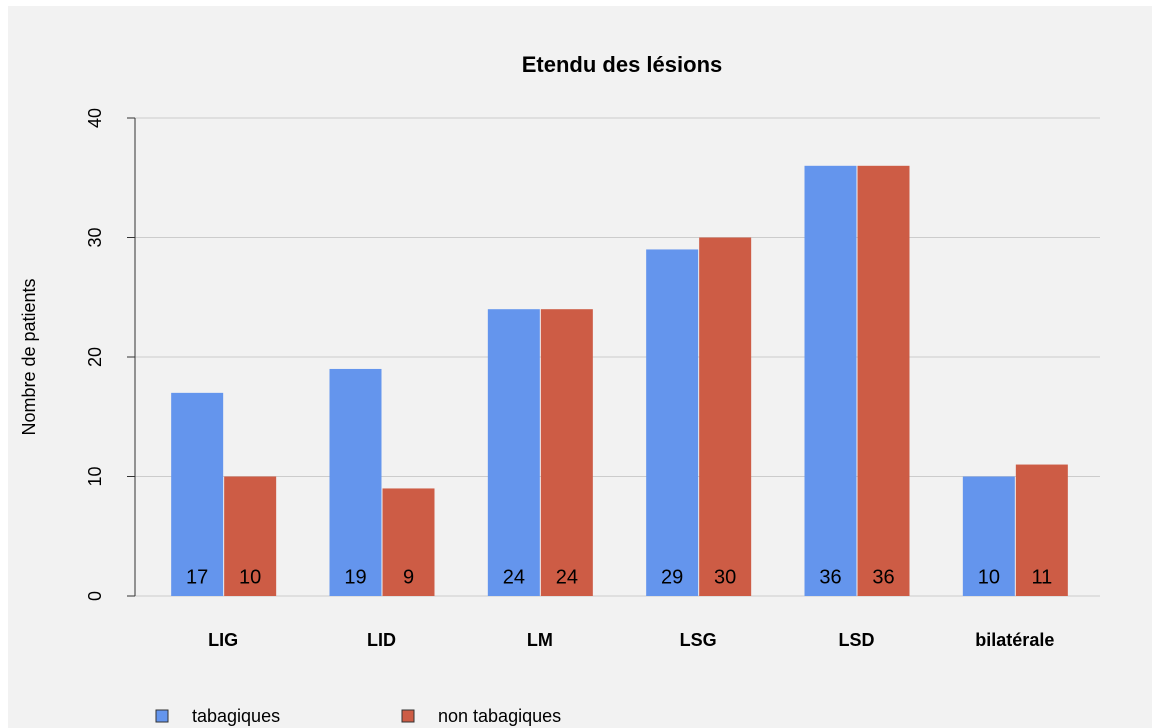 The width and height of the screenshot is (1162, 728). Describe the element at coordinates (672, 577) in the screenshot. I see `value-label: 29` at that location.